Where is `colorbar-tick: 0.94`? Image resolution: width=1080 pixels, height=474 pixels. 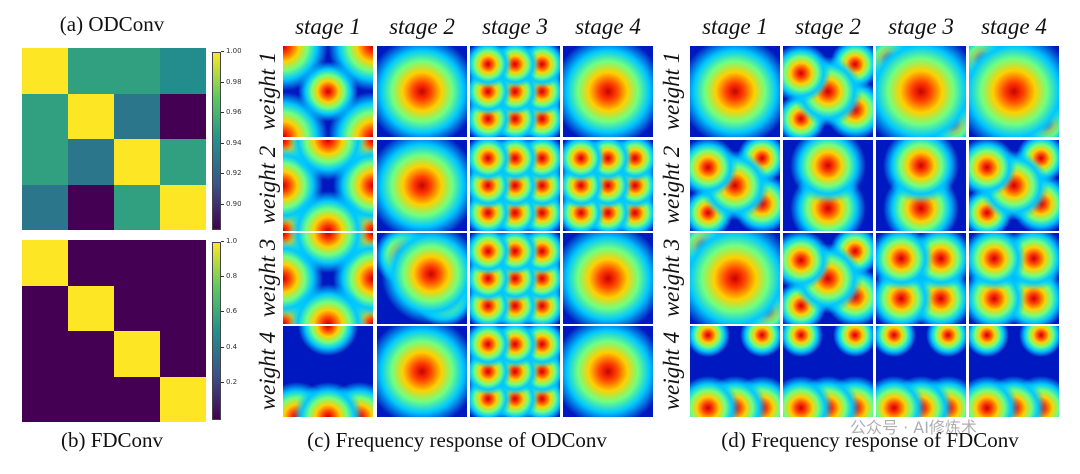
colorbar-tick: 0.94 is located at coordinates (231, 142).